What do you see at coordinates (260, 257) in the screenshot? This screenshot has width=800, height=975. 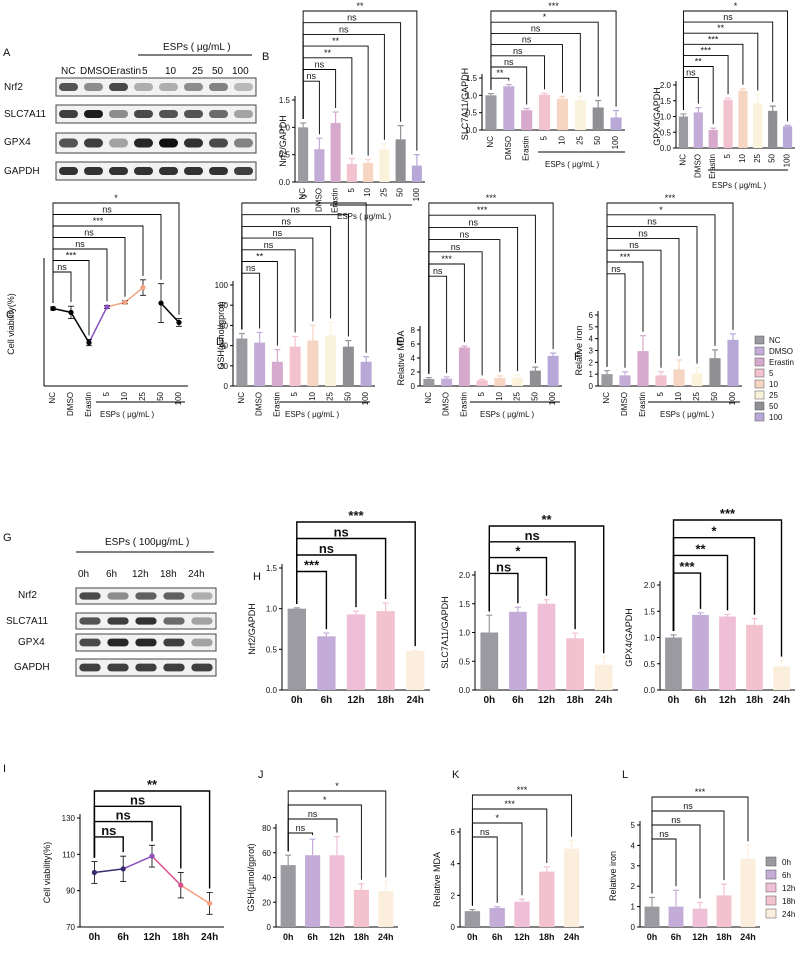 I see `sig-label: **` at bounding box center [260, 257].